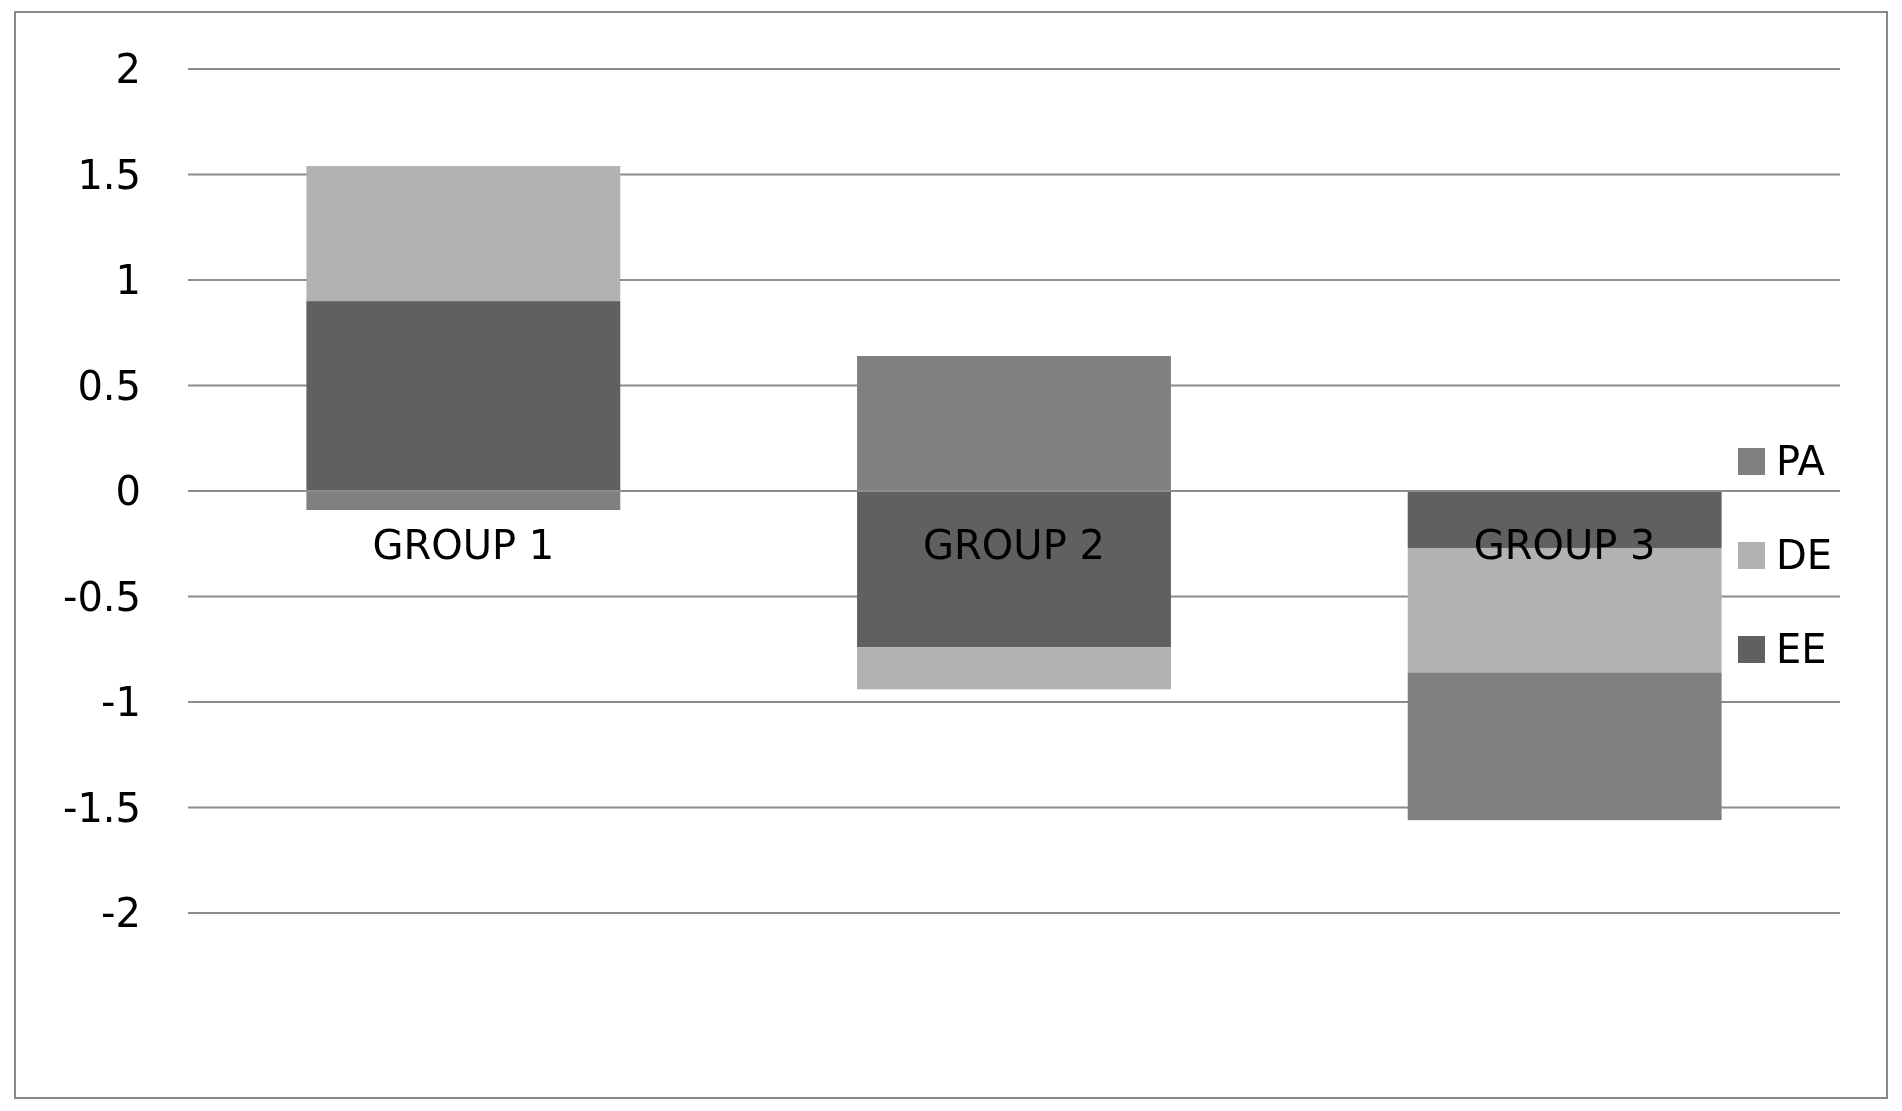 The width and height of the screenshot is (1902, 1111). I want to click on legend-label: DE, so click(1804, 555).